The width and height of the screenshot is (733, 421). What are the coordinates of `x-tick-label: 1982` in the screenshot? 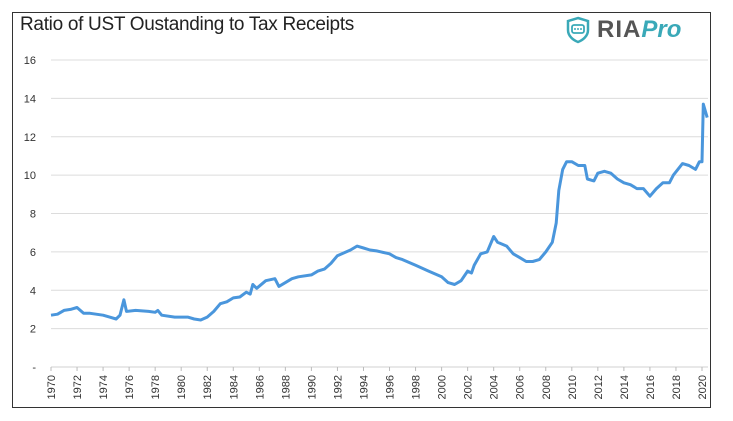 It's located at (208, 387).